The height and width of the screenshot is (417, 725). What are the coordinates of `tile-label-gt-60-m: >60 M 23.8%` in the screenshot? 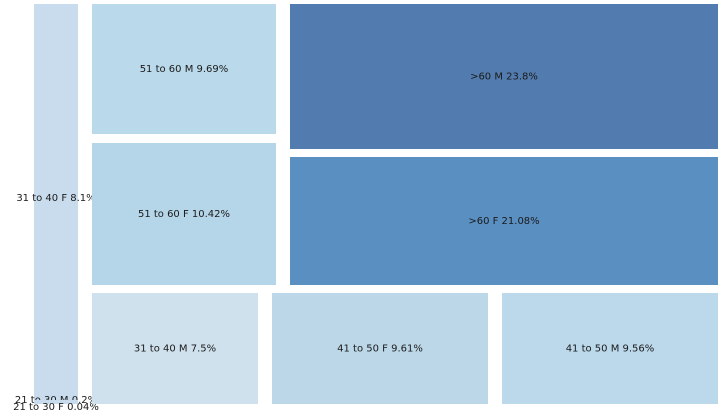 It's located at (504, 77).